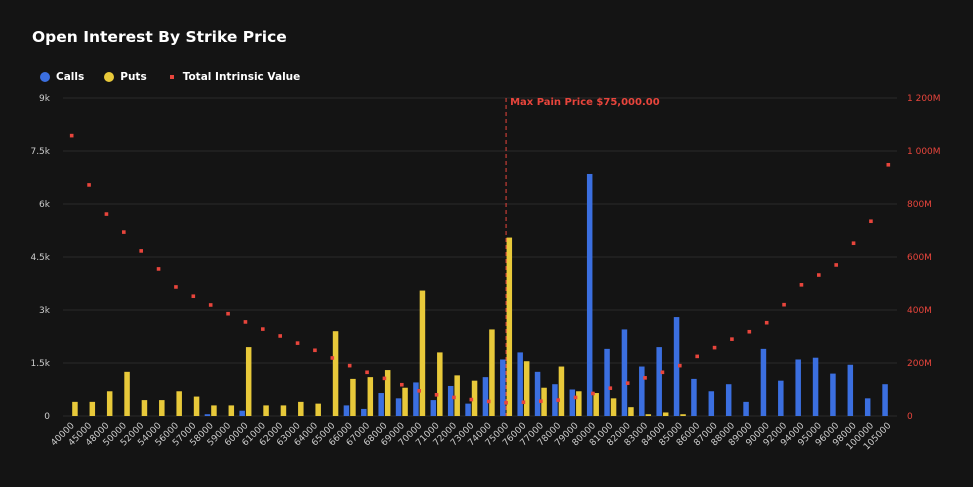 The height and width of the screenshot is (487, 973). What do you see at coordinates (924, 99) in the screenshot?
I see `y-right-tick-label: 1 200M` at bounding box center [924, 99].